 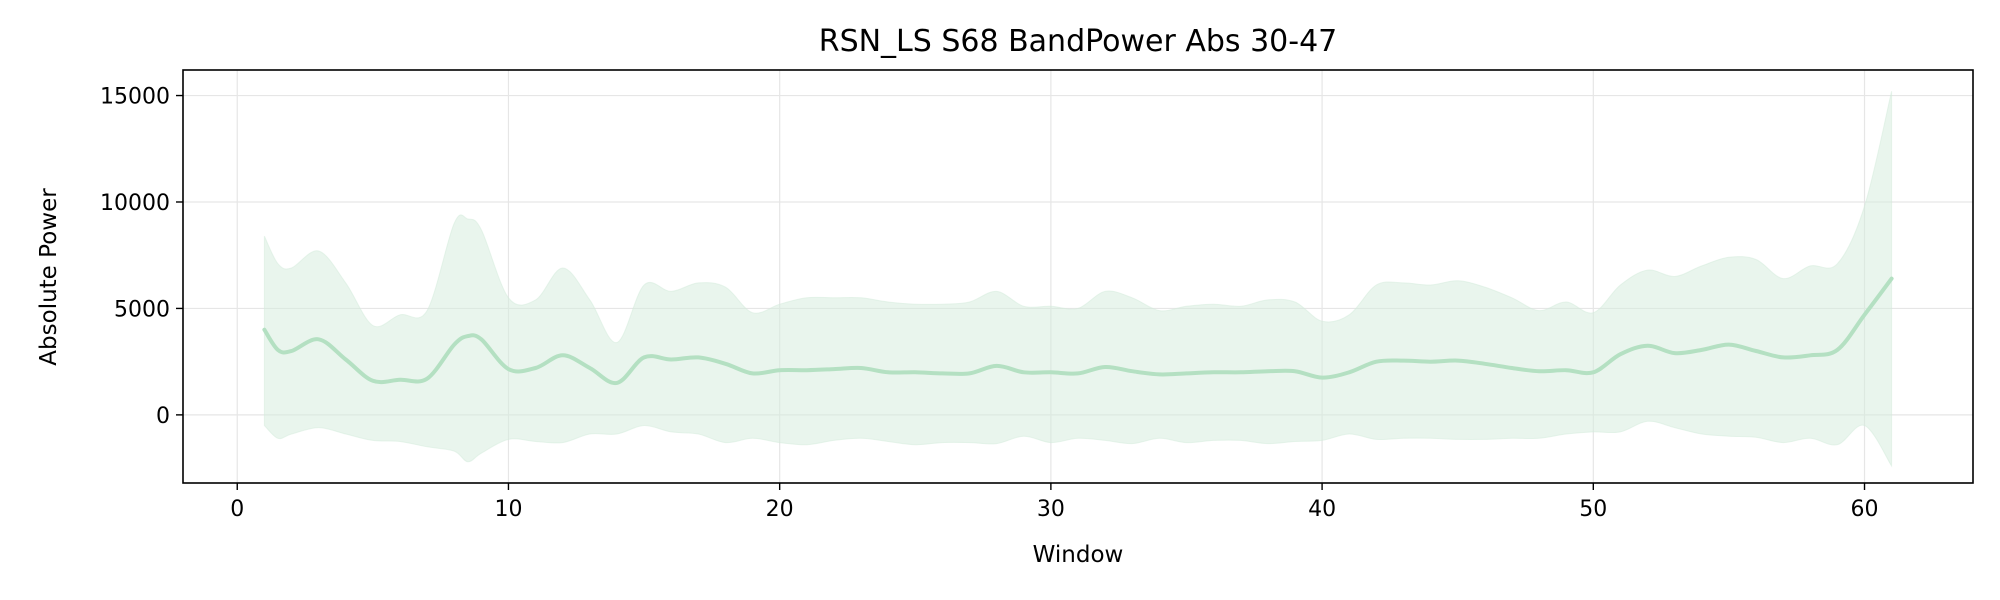 I want to click on x-tick-label: 50, so click(x=1593, y=509).